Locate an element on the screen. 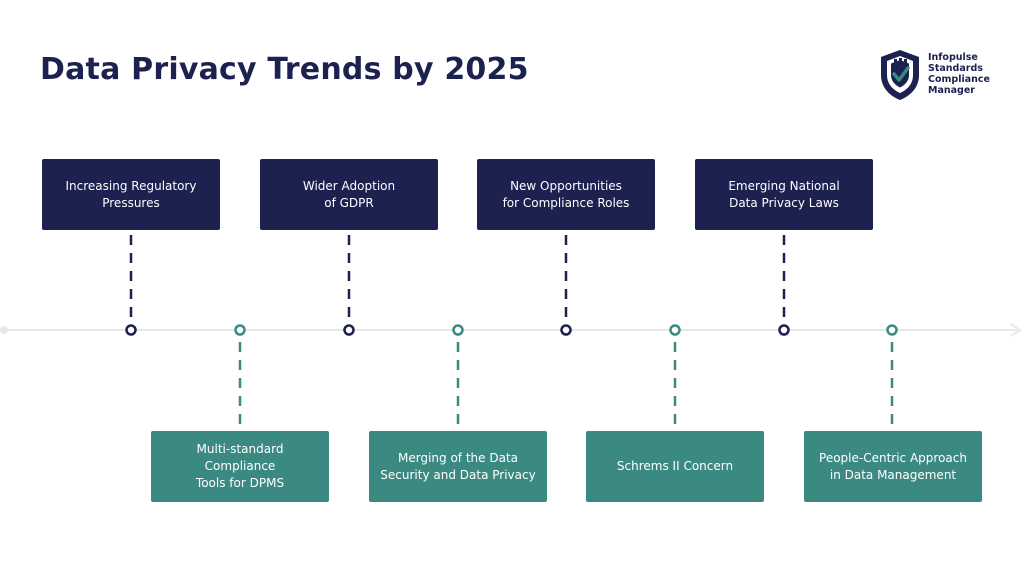 This screenshot has height=561, width=1024. trend-label: for Compliance Roles is located at coordinates (566, 202).